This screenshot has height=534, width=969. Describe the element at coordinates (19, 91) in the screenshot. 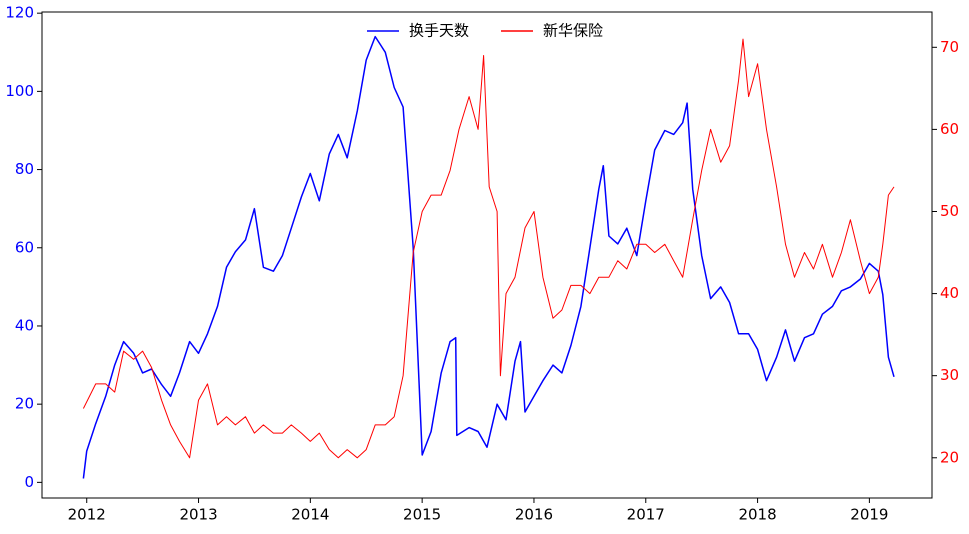

I see `y-tick-label: 100` at that location.